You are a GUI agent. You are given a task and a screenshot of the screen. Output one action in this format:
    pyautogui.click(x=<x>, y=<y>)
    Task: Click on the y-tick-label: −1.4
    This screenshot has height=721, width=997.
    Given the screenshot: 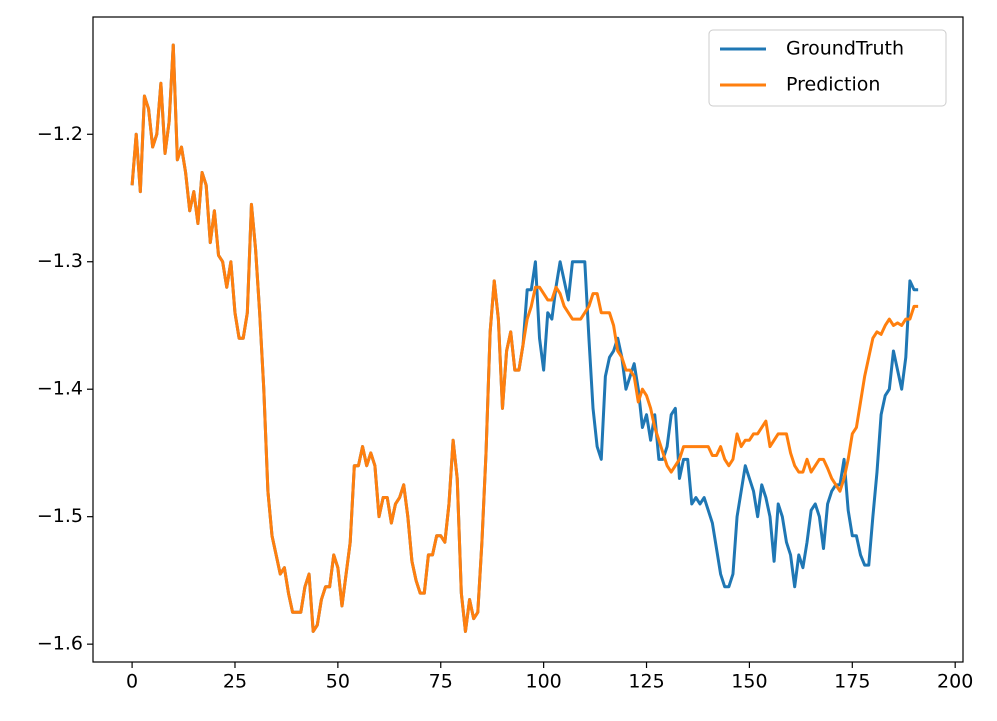 What is the action you would take?
    pyautogui.click(x=60, y=389)
    